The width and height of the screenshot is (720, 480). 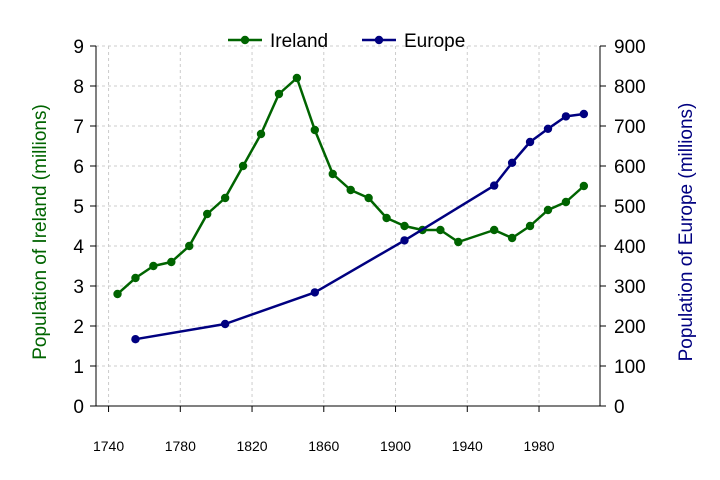 I want to click on x-tick-label: 1980, so click(x=538, y=446).